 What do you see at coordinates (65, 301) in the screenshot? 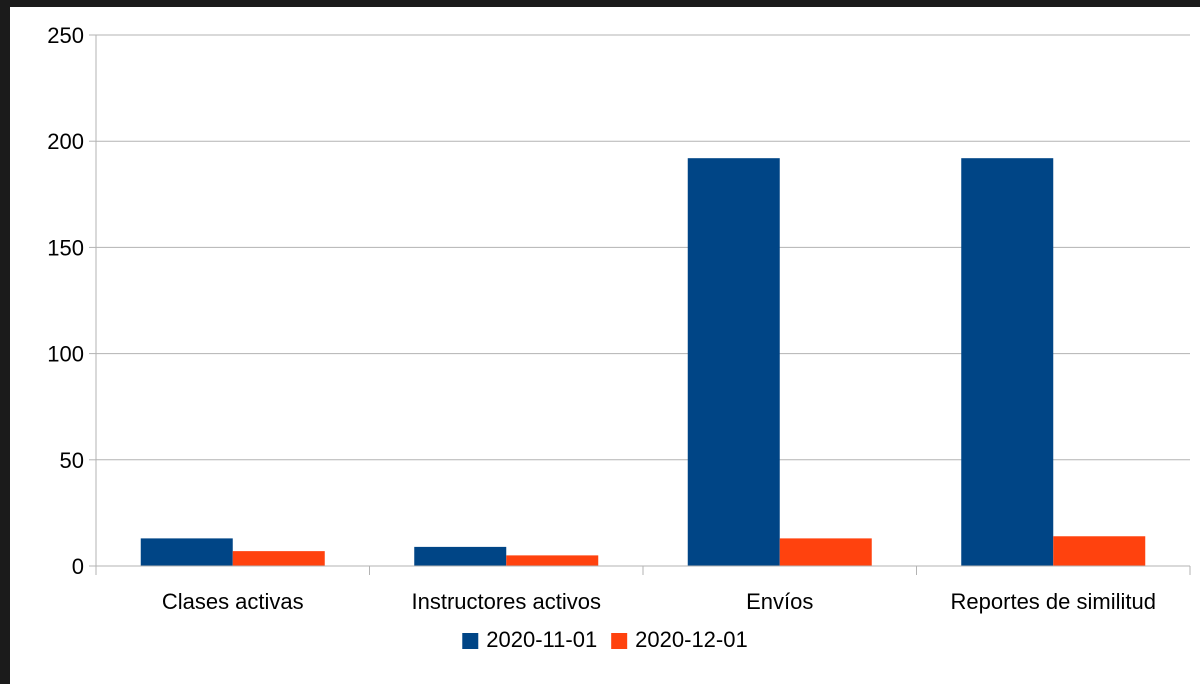
I see `y-tick-labels: 0 50 100 150 200 250` at bounding box center [65, 301].